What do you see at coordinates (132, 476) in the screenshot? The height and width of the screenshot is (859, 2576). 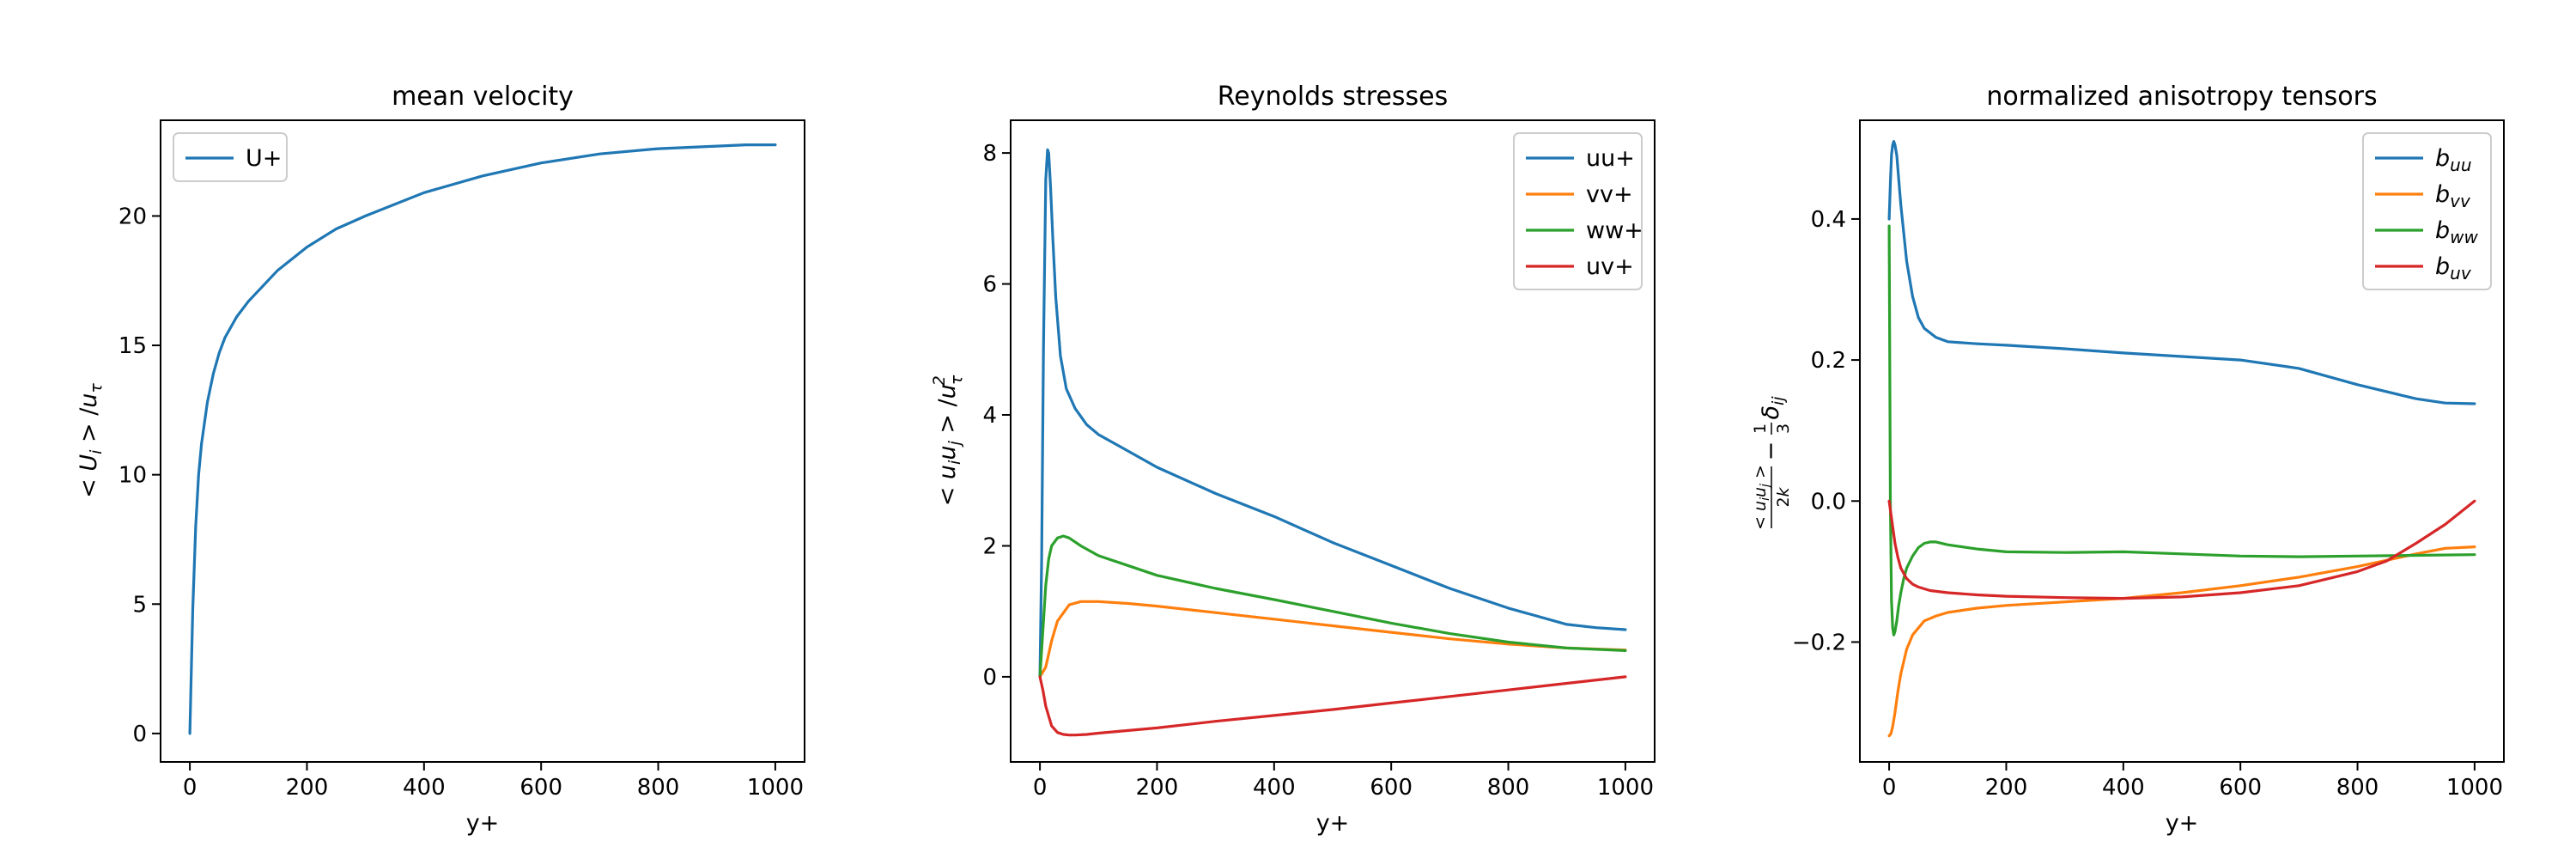 I see `y-tick-label: 10` at bounding box center [132, 476].